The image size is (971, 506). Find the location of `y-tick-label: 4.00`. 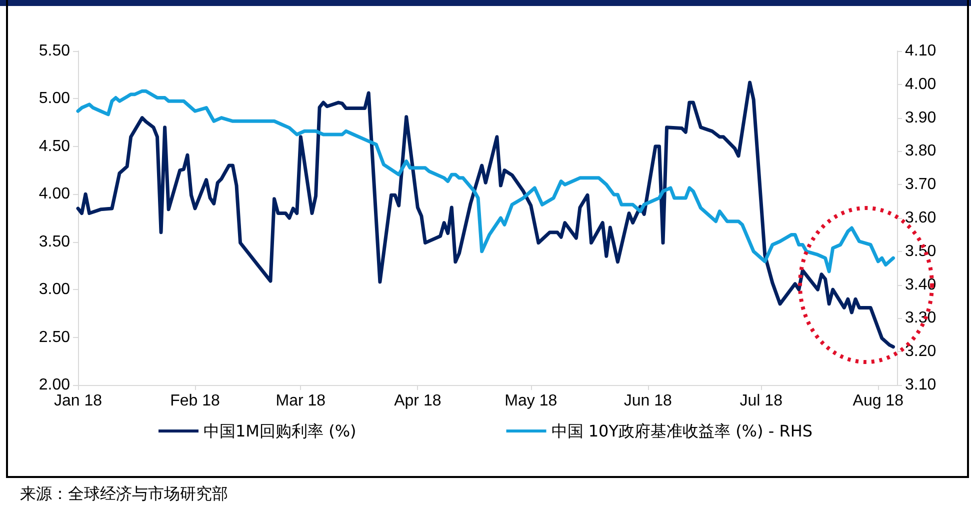

y-tick-label: 4.00 is located at coordinates (54, 194).